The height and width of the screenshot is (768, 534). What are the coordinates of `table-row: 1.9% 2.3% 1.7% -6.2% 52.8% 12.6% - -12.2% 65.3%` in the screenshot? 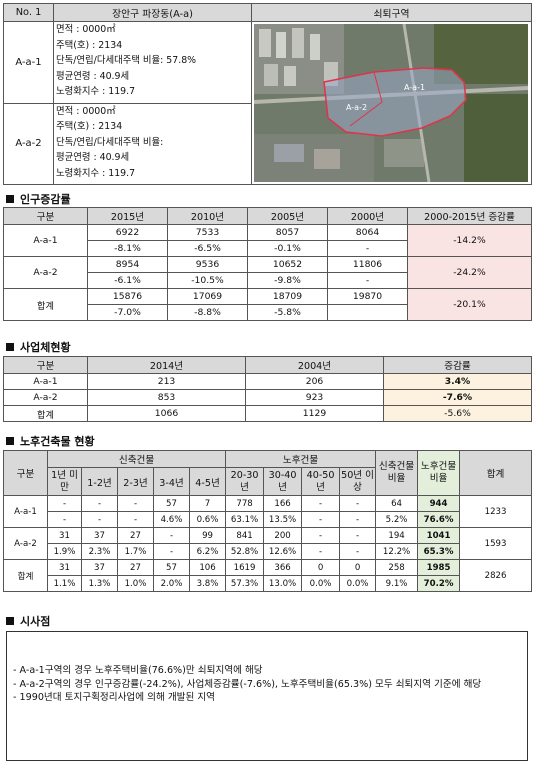 It's located at (268, 551).